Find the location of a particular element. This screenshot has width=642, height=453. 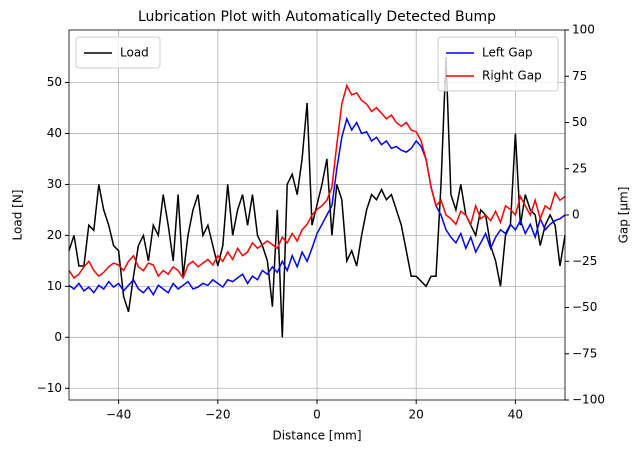

x-axis-label: Distance [mm] is located at coordinates (316, 436).